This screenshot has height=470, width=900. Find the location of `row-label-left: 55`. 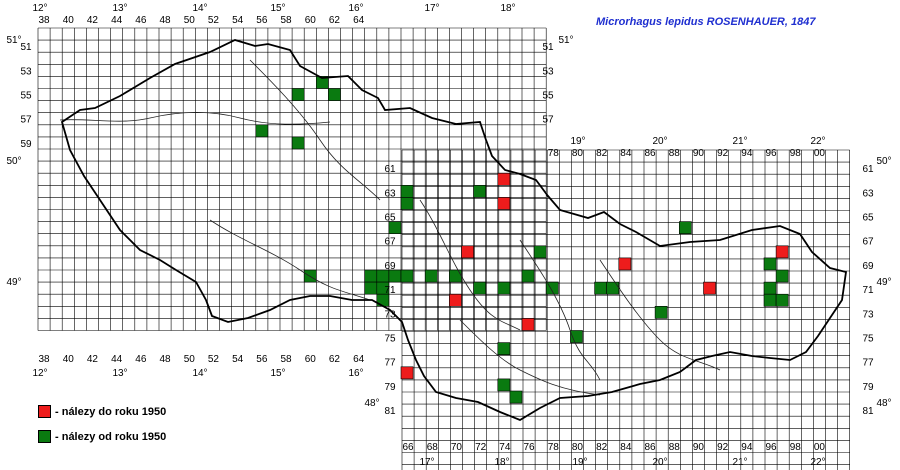

row-label-left: 55 is located at coordinates (26, 96).